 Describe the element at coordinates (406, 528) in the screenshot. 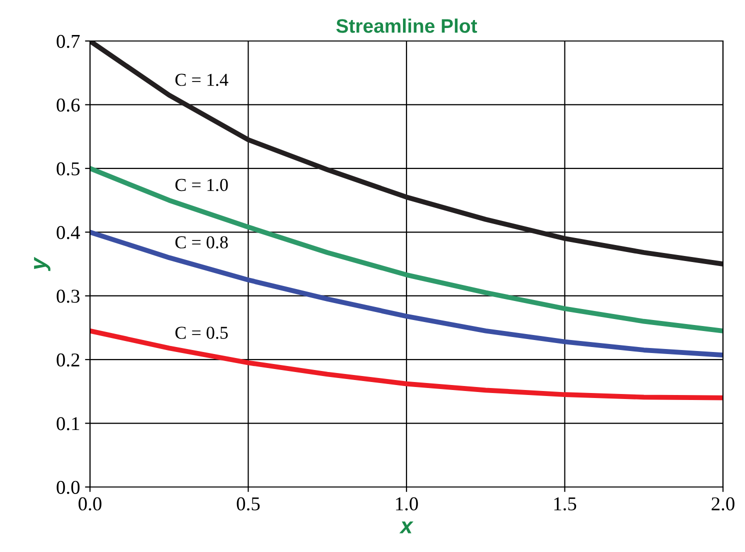

I see `x-axis-title: x` at that location.